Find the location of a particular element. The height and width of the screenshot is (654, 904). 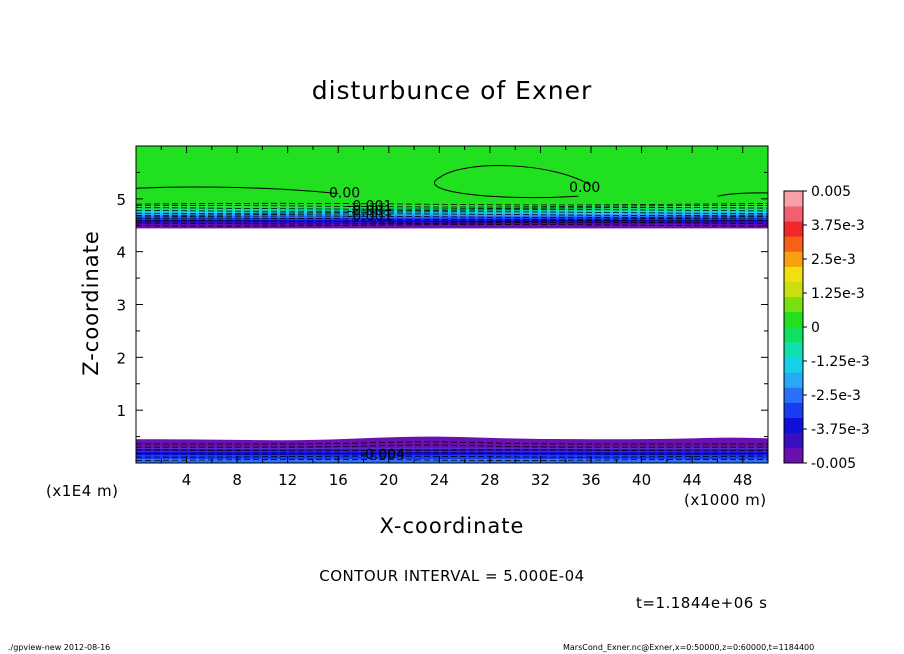

x-tick-label: 48 is located at coordinates (742, 480).